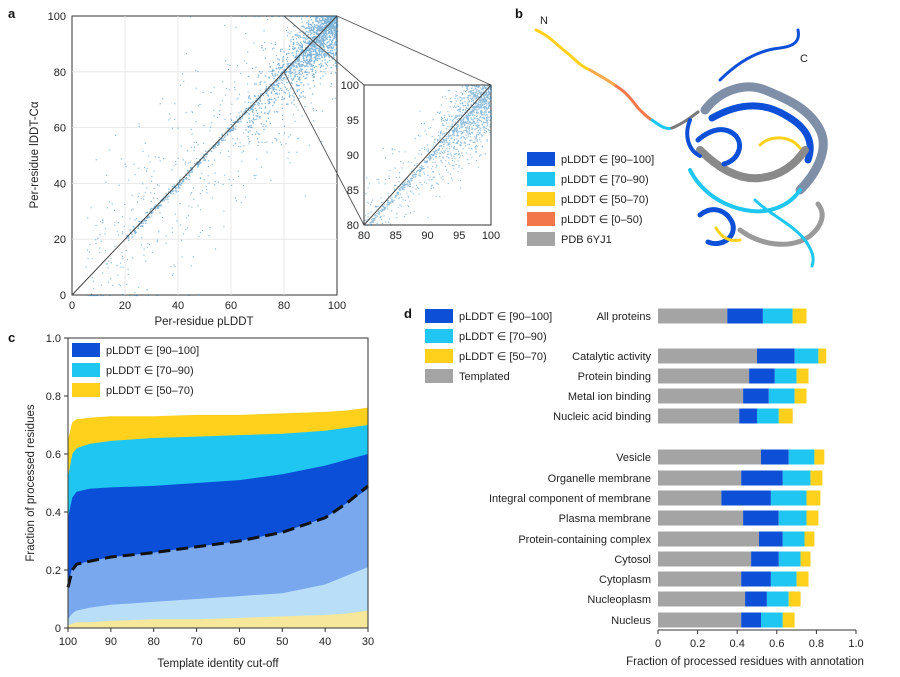 This screenshot has height=677, width=900. I want to click on category-label: All proteins, so click(624, 317).